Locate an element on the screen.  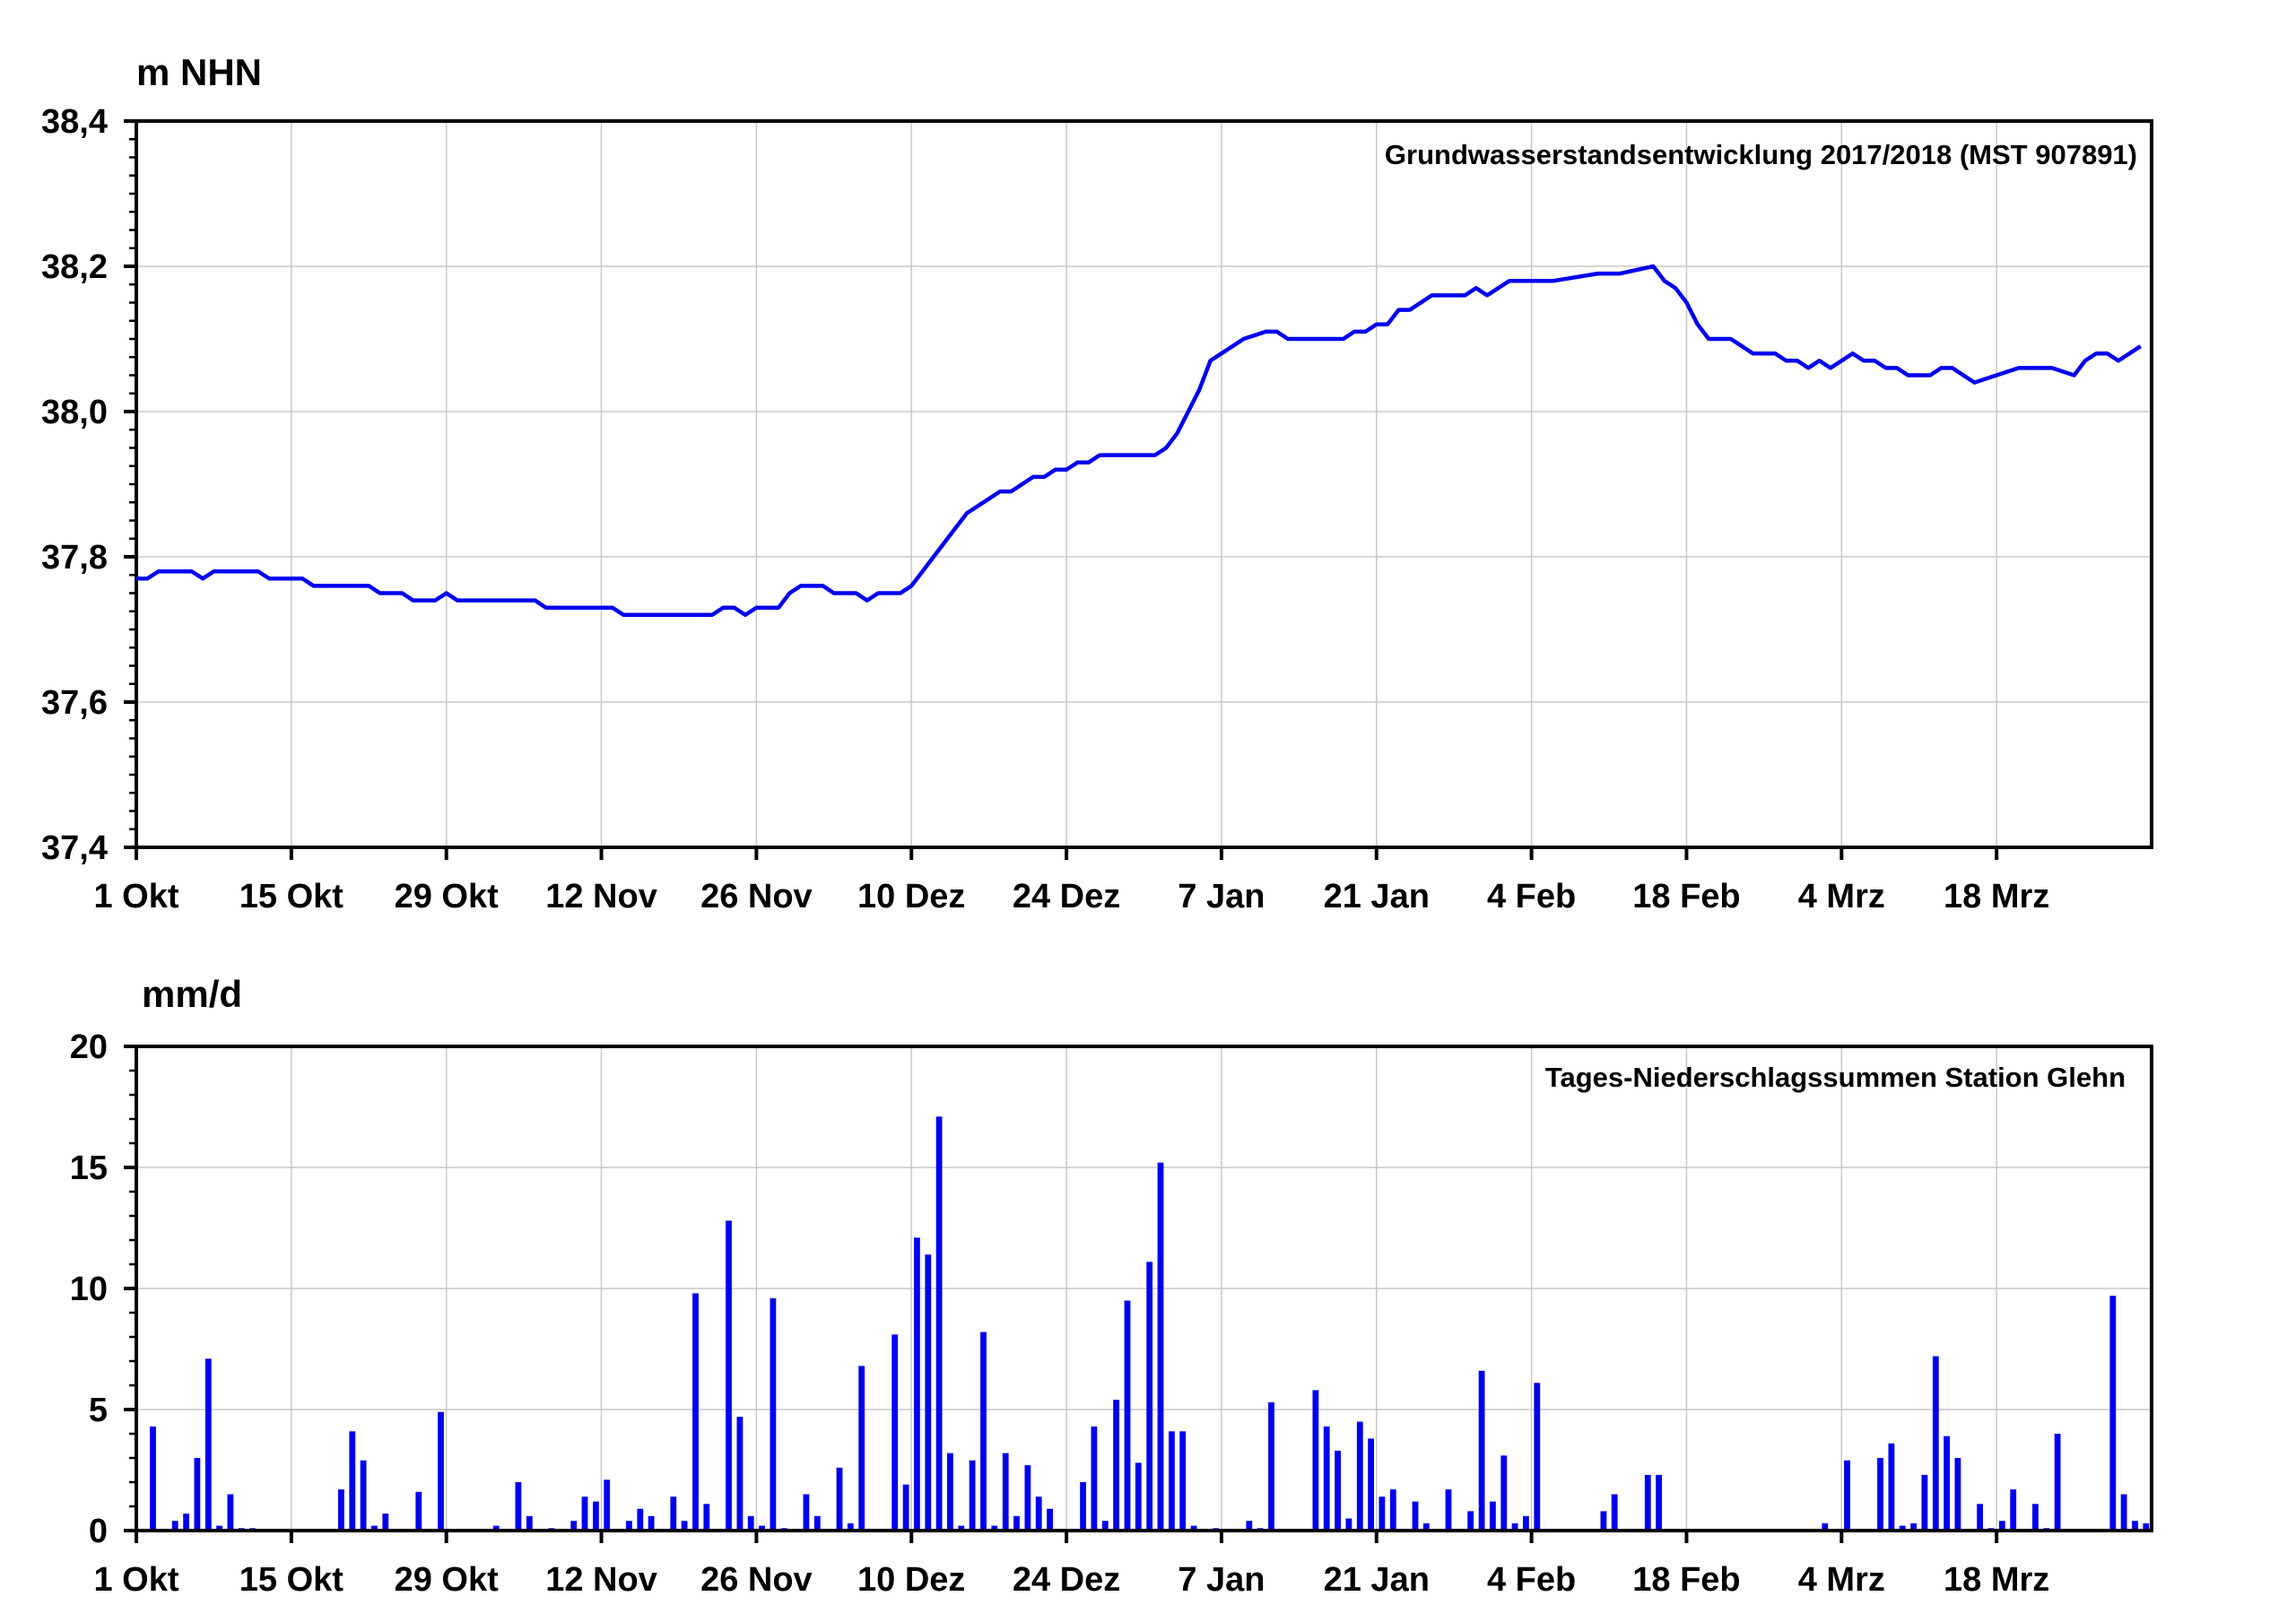
x-tick-label: 26 Nov is located at coordinates (756, 896).